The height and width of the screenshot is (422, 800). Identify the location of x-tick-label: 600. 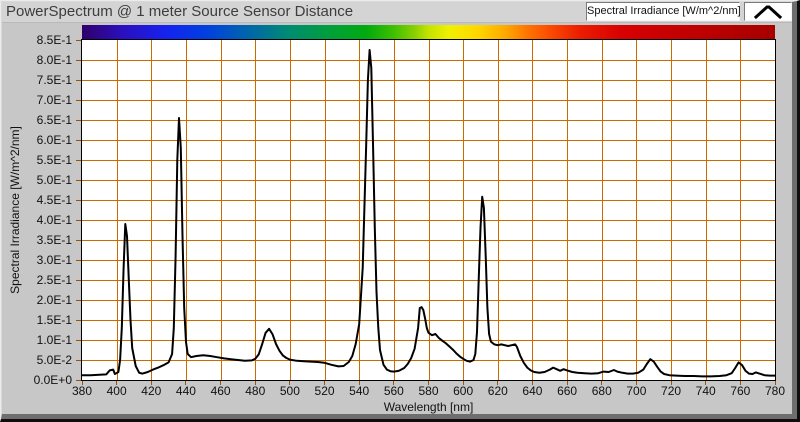
(463, 391).